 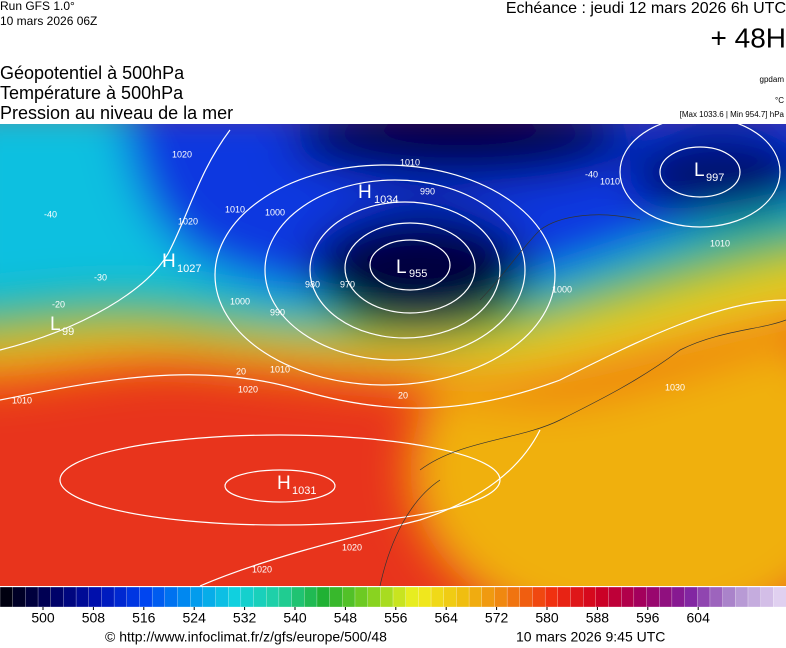 What do you see at coordinates (779, 100) in the screenshot?
I see `unit: °C` at bounding box center [779, 100].